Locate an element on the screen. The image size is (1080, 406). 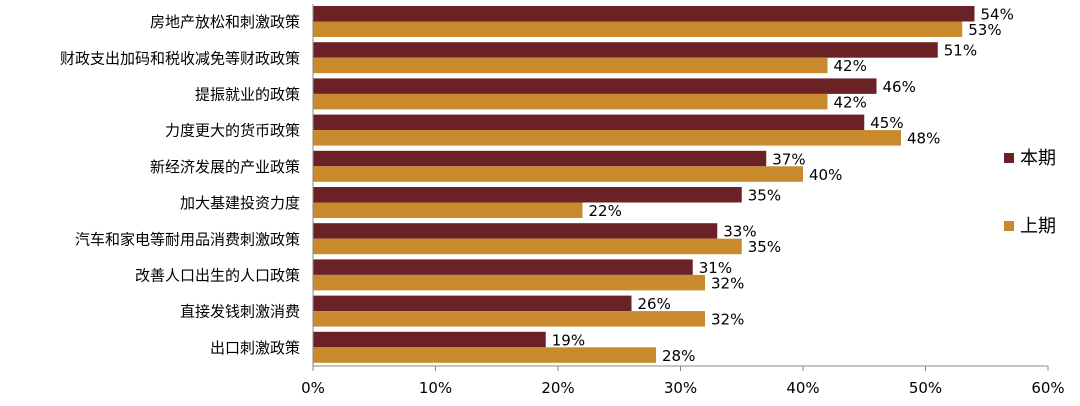
value-label: 31% is located at coordinates (715, 268).